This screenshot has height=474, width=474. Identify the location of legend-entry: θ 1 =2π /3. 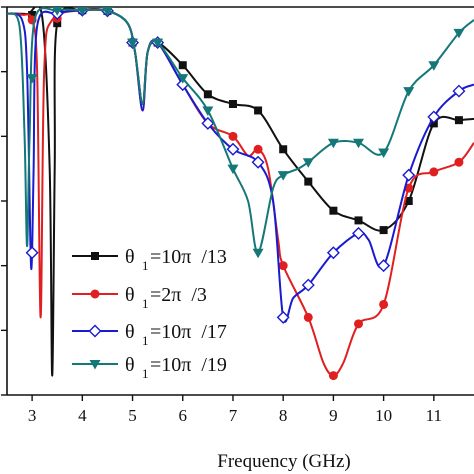
(139, 297).